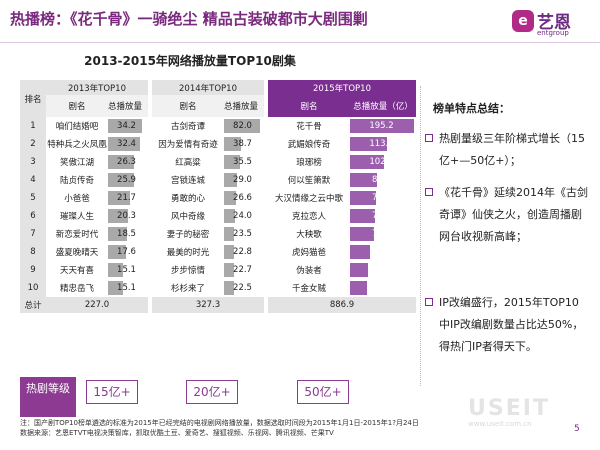  What do you see at coordinates (128, 216) in the screenshot?
I see `drama-2013-value: 20.3` at bounding box center [128, 216].